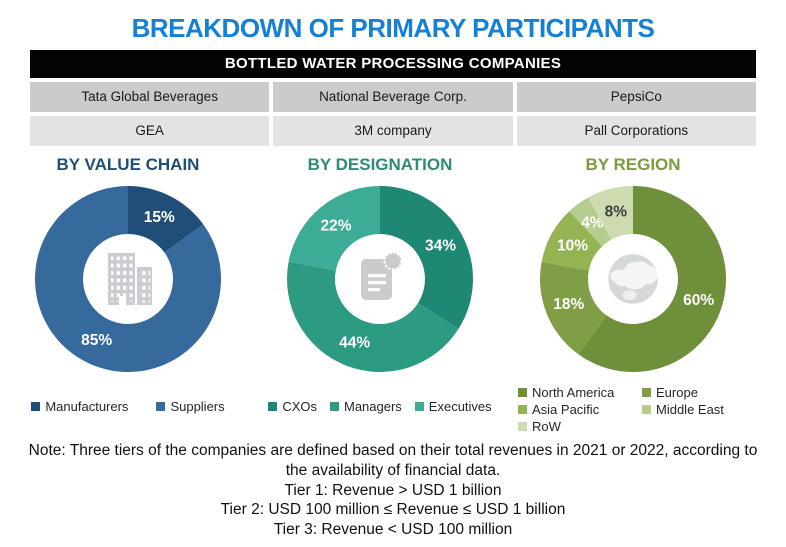 This screenshot has width=786, height=547. I want to click on donut-slice-suppliers, so click(127, 279).